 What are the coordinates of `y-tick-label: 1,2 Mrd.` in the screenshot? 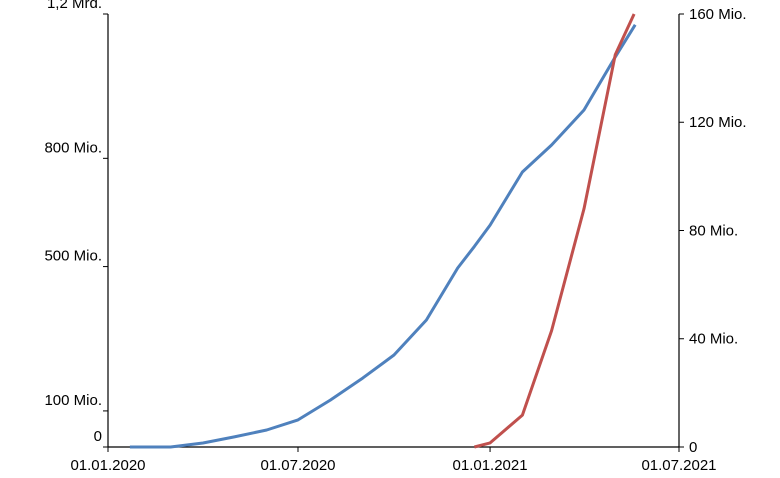 It's located at (74, 6).